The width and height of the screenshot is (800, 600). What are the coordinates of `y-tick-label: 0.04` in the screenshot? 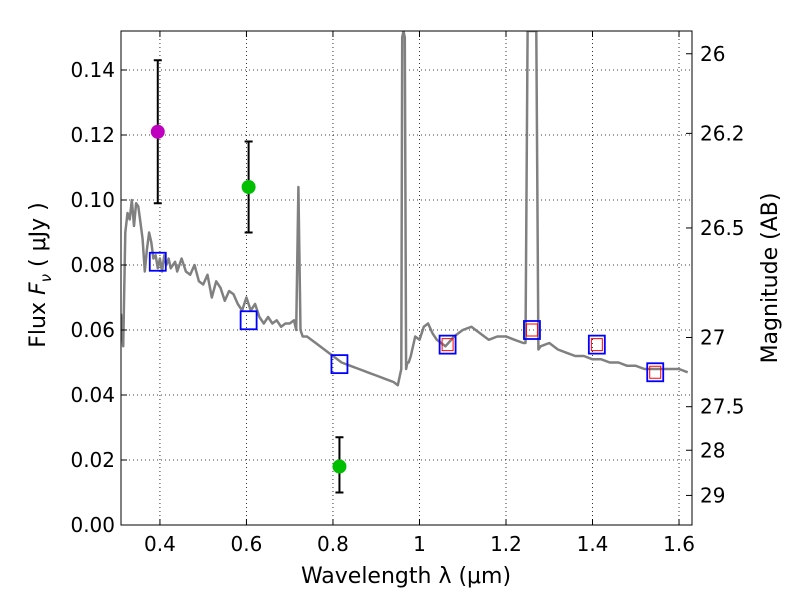 It's located at (92, 395).